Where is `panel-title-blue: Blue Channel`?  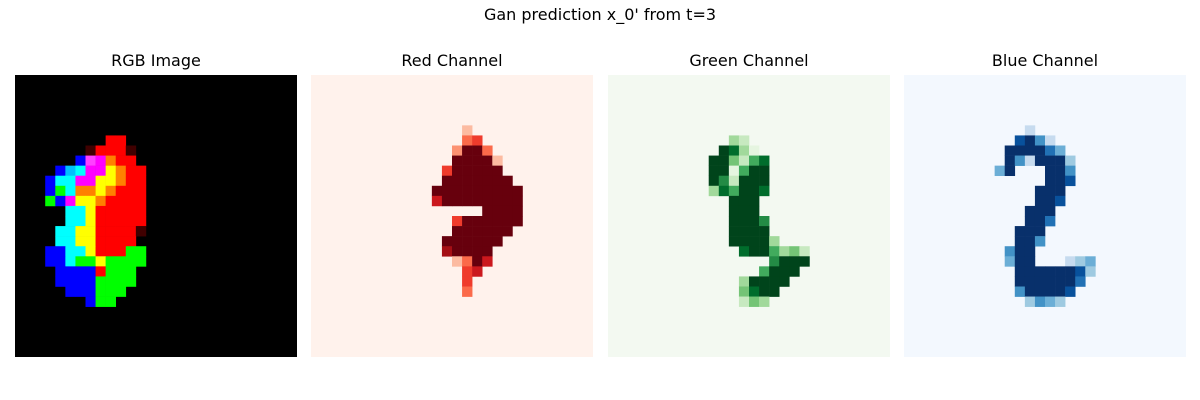
panel-title-blue: Blue Channel is located at coordinates (1045, 60).